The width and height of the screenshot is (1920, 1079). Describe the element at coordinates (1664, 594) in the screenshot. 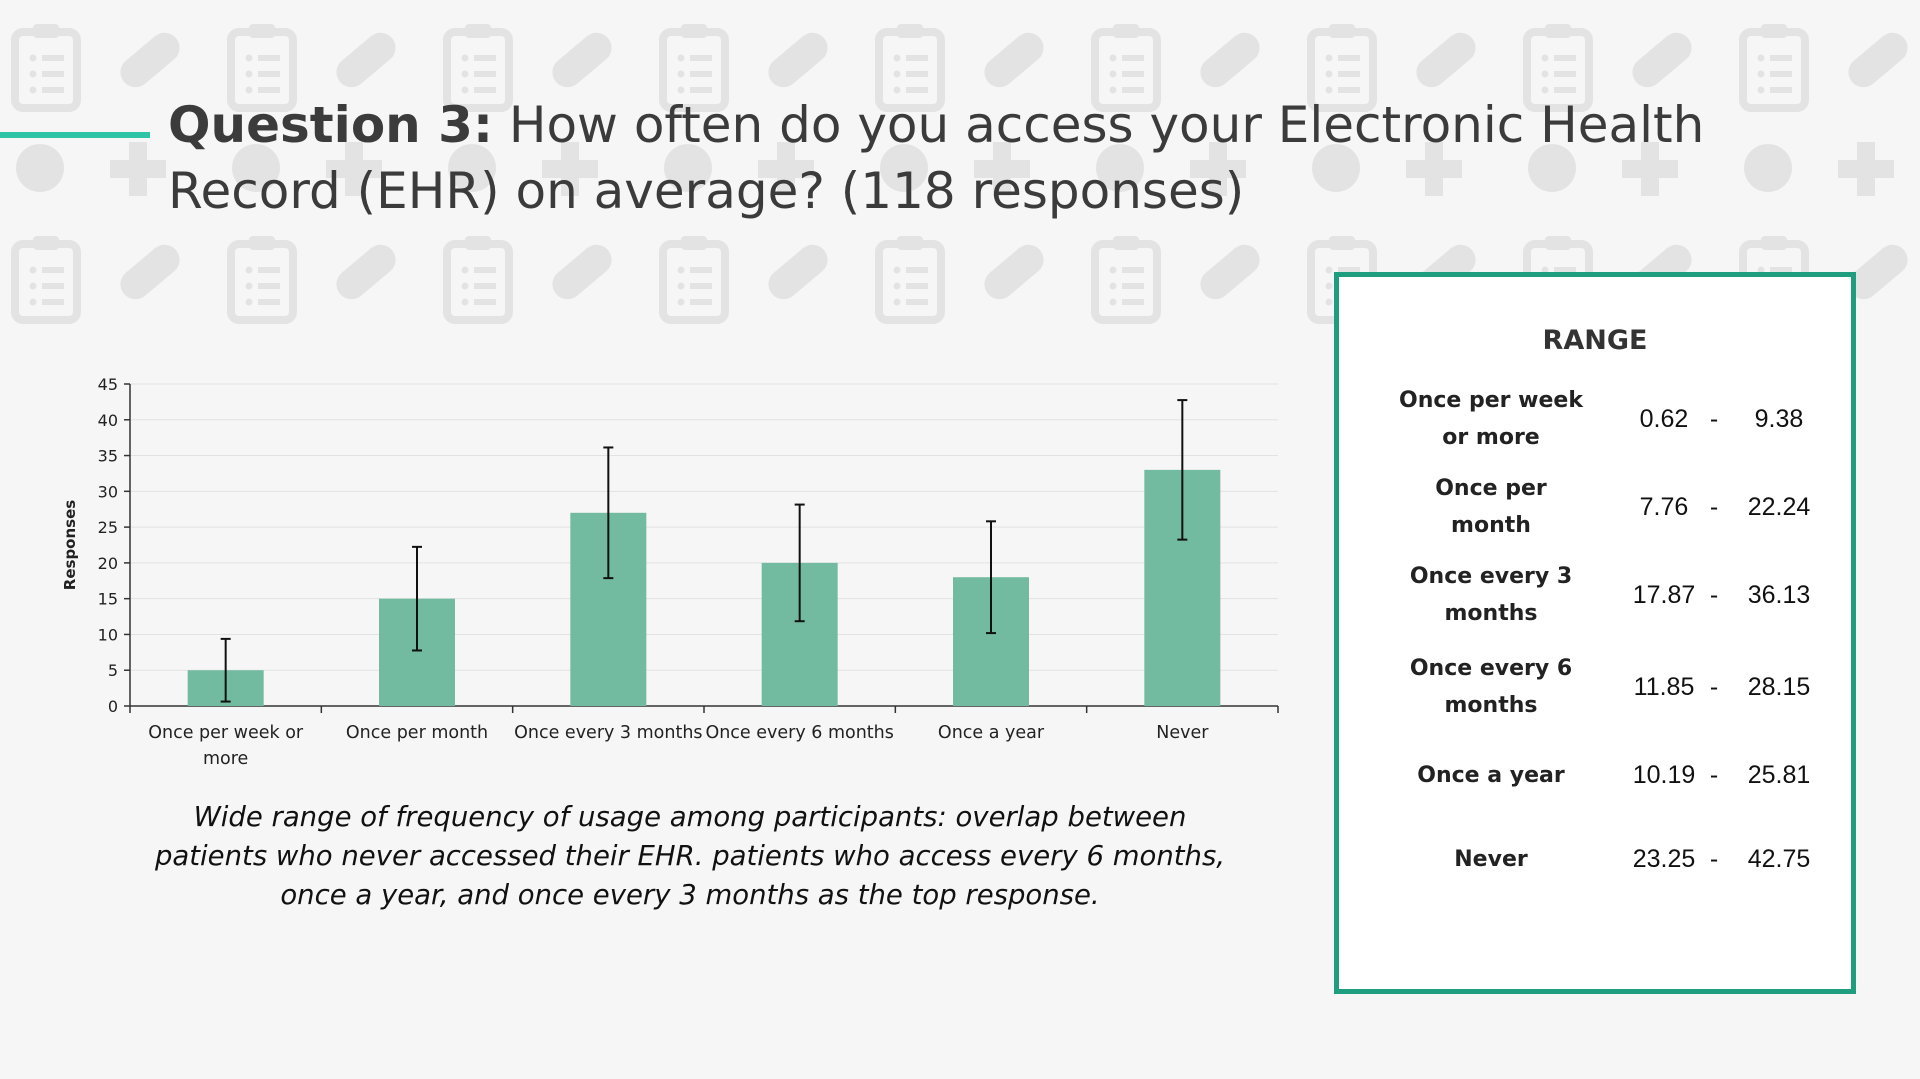

I see `range-low-value: 17.87` at that location.